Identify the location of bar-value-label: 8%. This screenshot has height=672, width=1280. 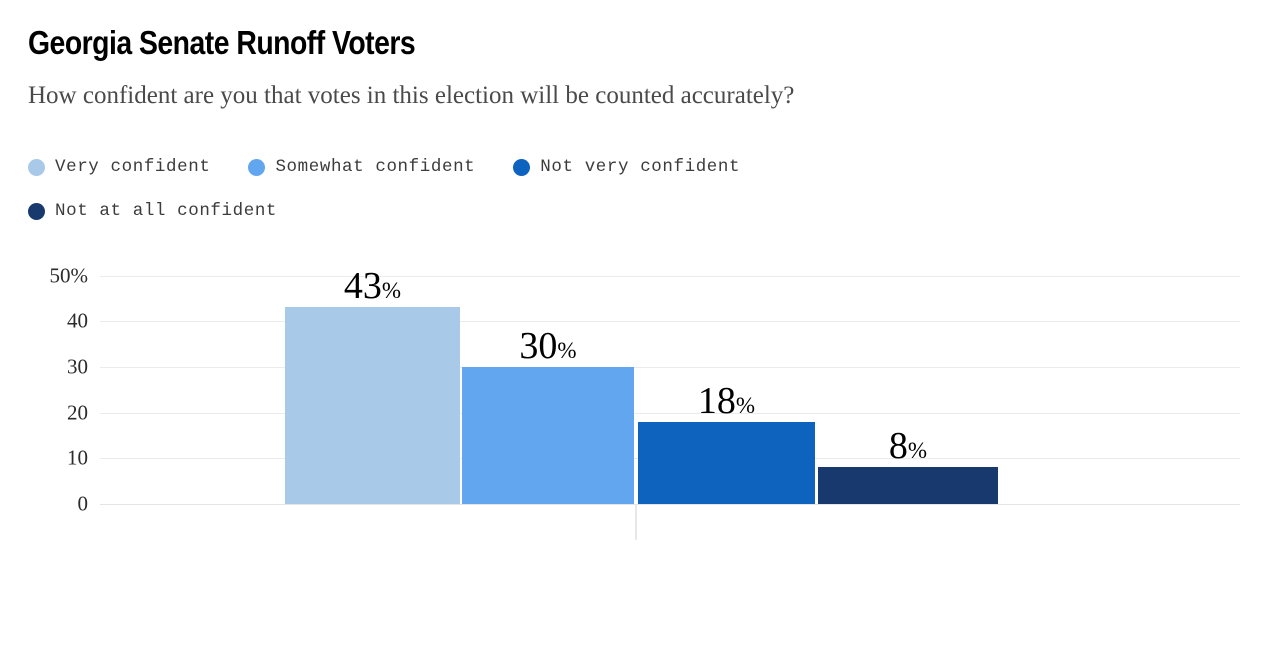
(908, 446).